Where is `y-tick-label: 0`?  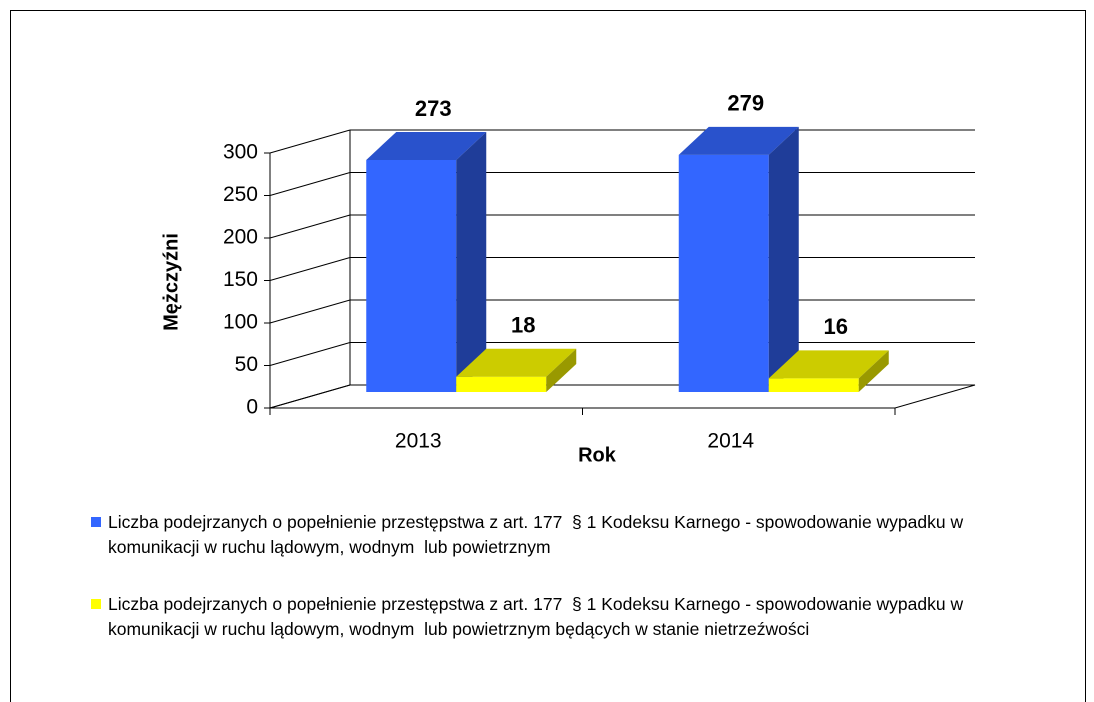
y-tick-label: 0 is located at coordinates (252, 407).